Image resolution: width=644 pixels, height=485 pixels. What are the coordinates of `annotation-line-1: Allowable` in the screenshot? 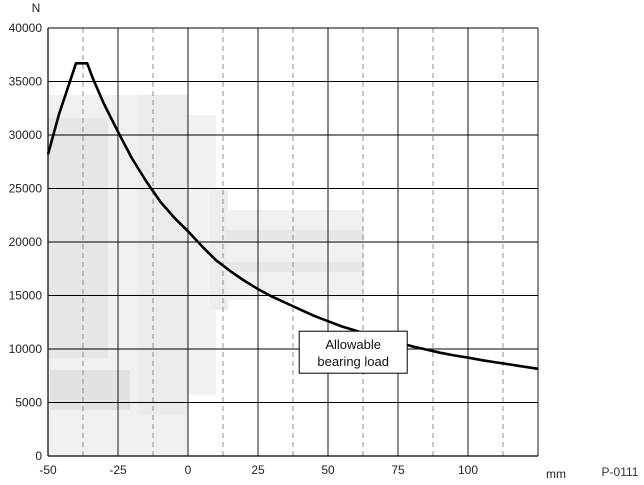 It's located at (353, 344).